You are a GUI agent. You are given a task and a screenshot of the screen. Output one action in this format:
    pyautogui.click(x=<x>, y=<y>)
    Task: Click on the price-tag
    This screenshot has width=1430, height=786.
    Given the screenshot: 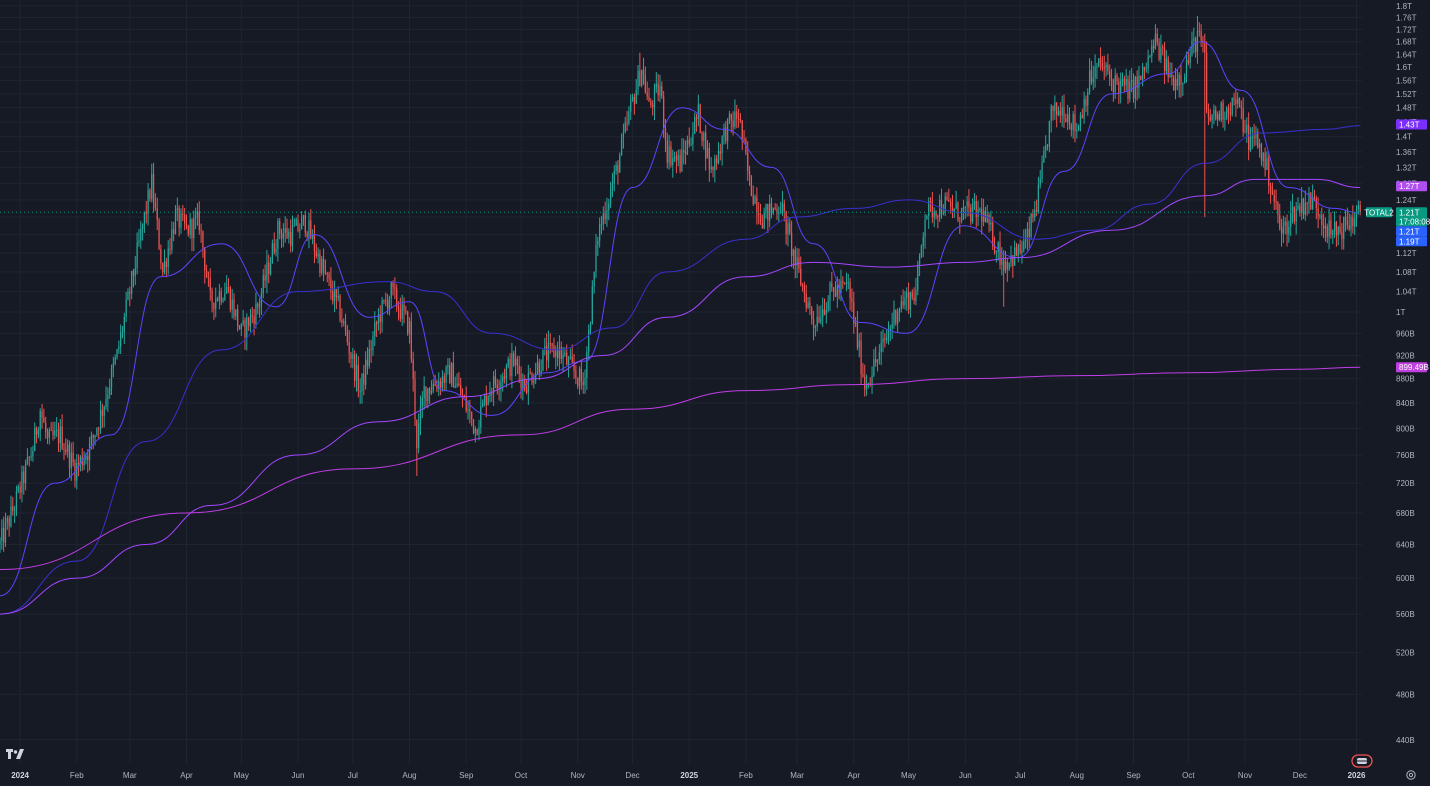 What is the action you would take?
    pyautogui.click(x=1411, y=231)
    